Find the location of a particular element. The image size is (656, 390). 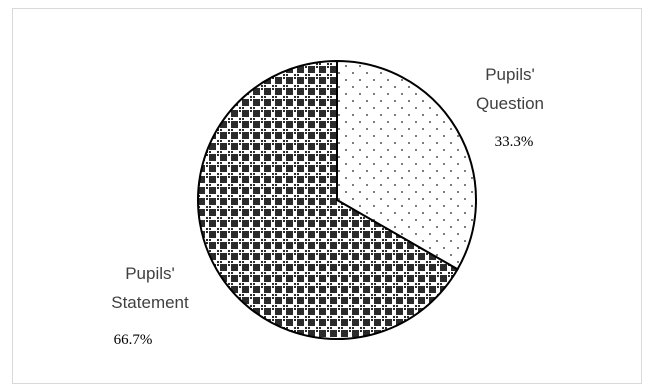

slice-label-question-line2: Question is located at coordinates (510, 103).